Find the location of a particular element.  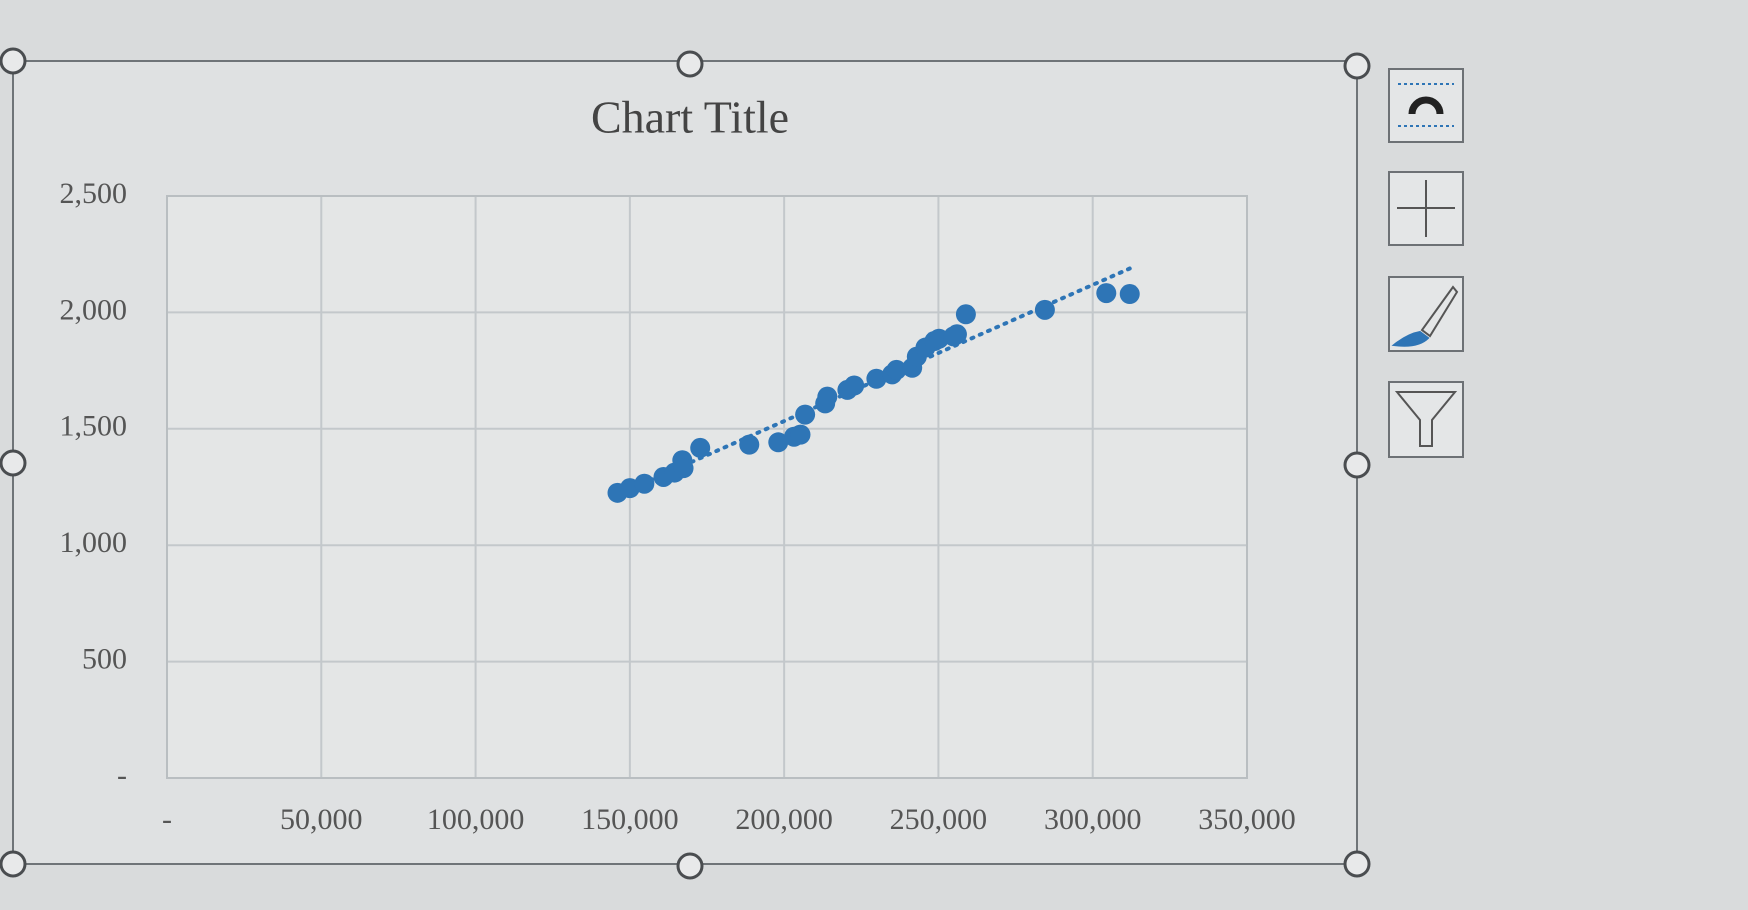

x-tick-label: 100,000 is located at coordinates (476, 819).